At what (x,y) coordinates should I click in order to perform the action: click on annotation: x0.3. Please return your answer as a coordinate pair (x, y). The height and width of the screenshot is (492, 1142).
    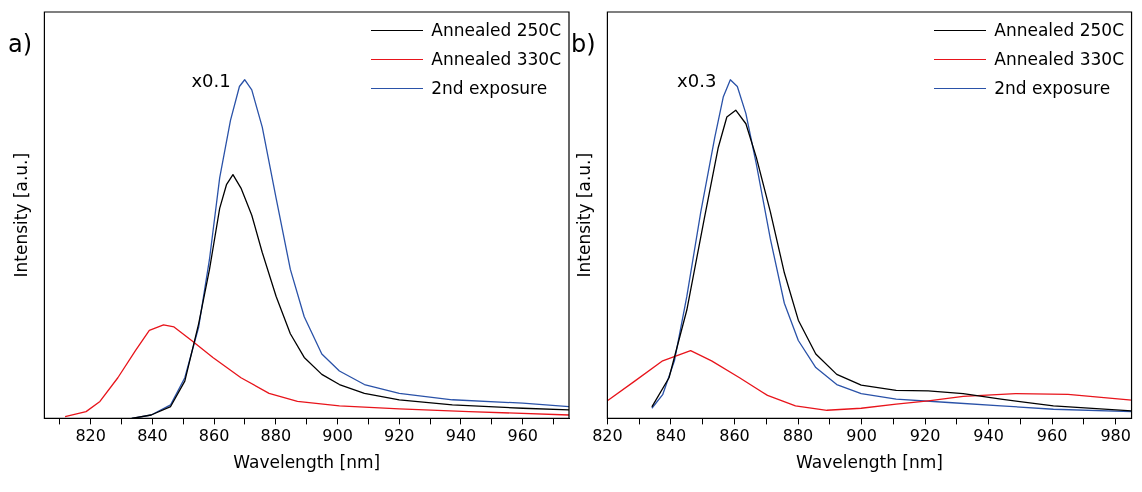
    Looking at the image, I should click on (697, 81).